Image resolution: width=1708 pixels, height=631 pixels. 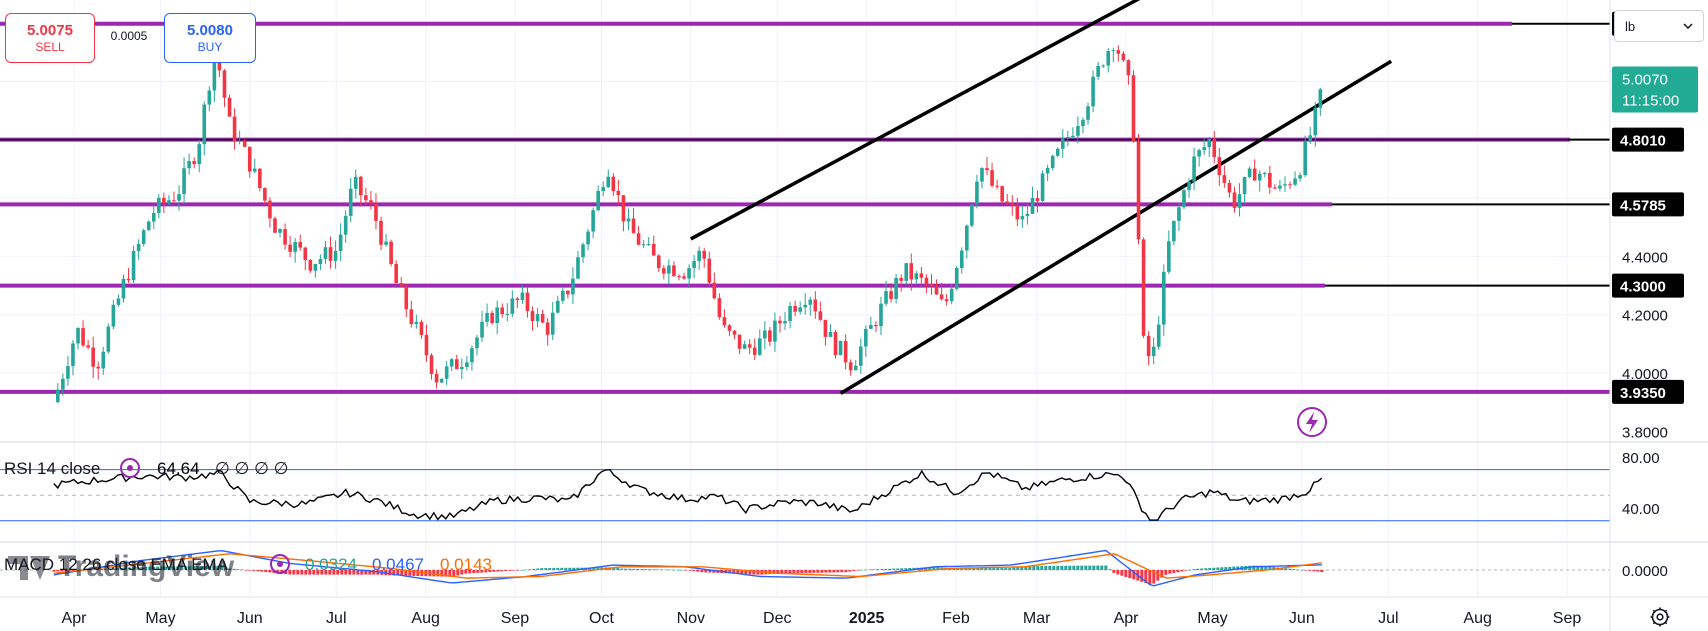 What do you see at coordinates (210, 38) in the screenshot?
I see `buy-button: 5.0080 BUY` at bounding box center [210, 38].